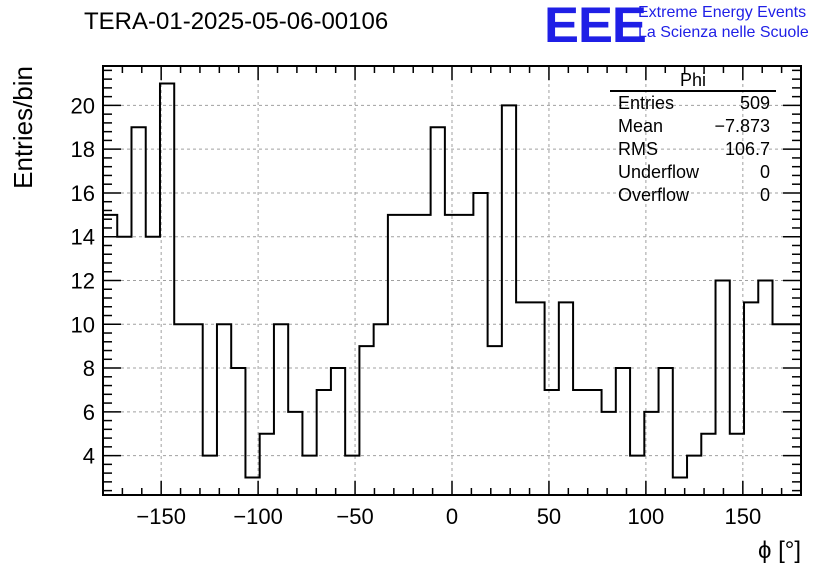 The height and width of the screenshot is (572, 836). I want to click on stats-row-overflow: Overflow 0, so click(693, 195).